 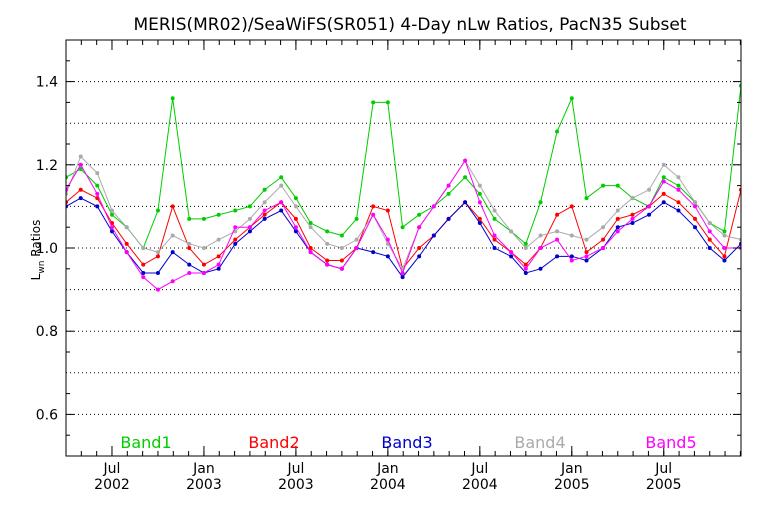 What do you see at coordinates (38, 250) in the screenshot?
I see `y-axis-label: Lwn Ratios` at bounding box center [38, 250].